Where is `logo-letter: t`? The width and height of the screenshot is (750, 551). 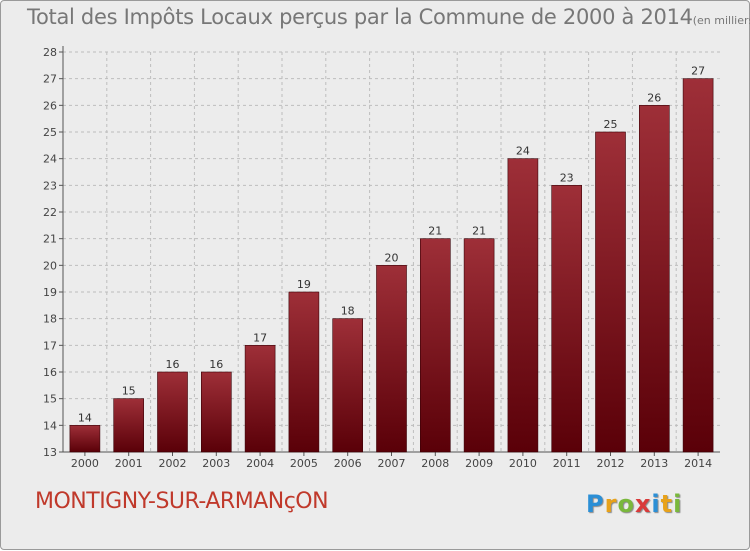
logo-letter: t is located at coordinates (667, 504).